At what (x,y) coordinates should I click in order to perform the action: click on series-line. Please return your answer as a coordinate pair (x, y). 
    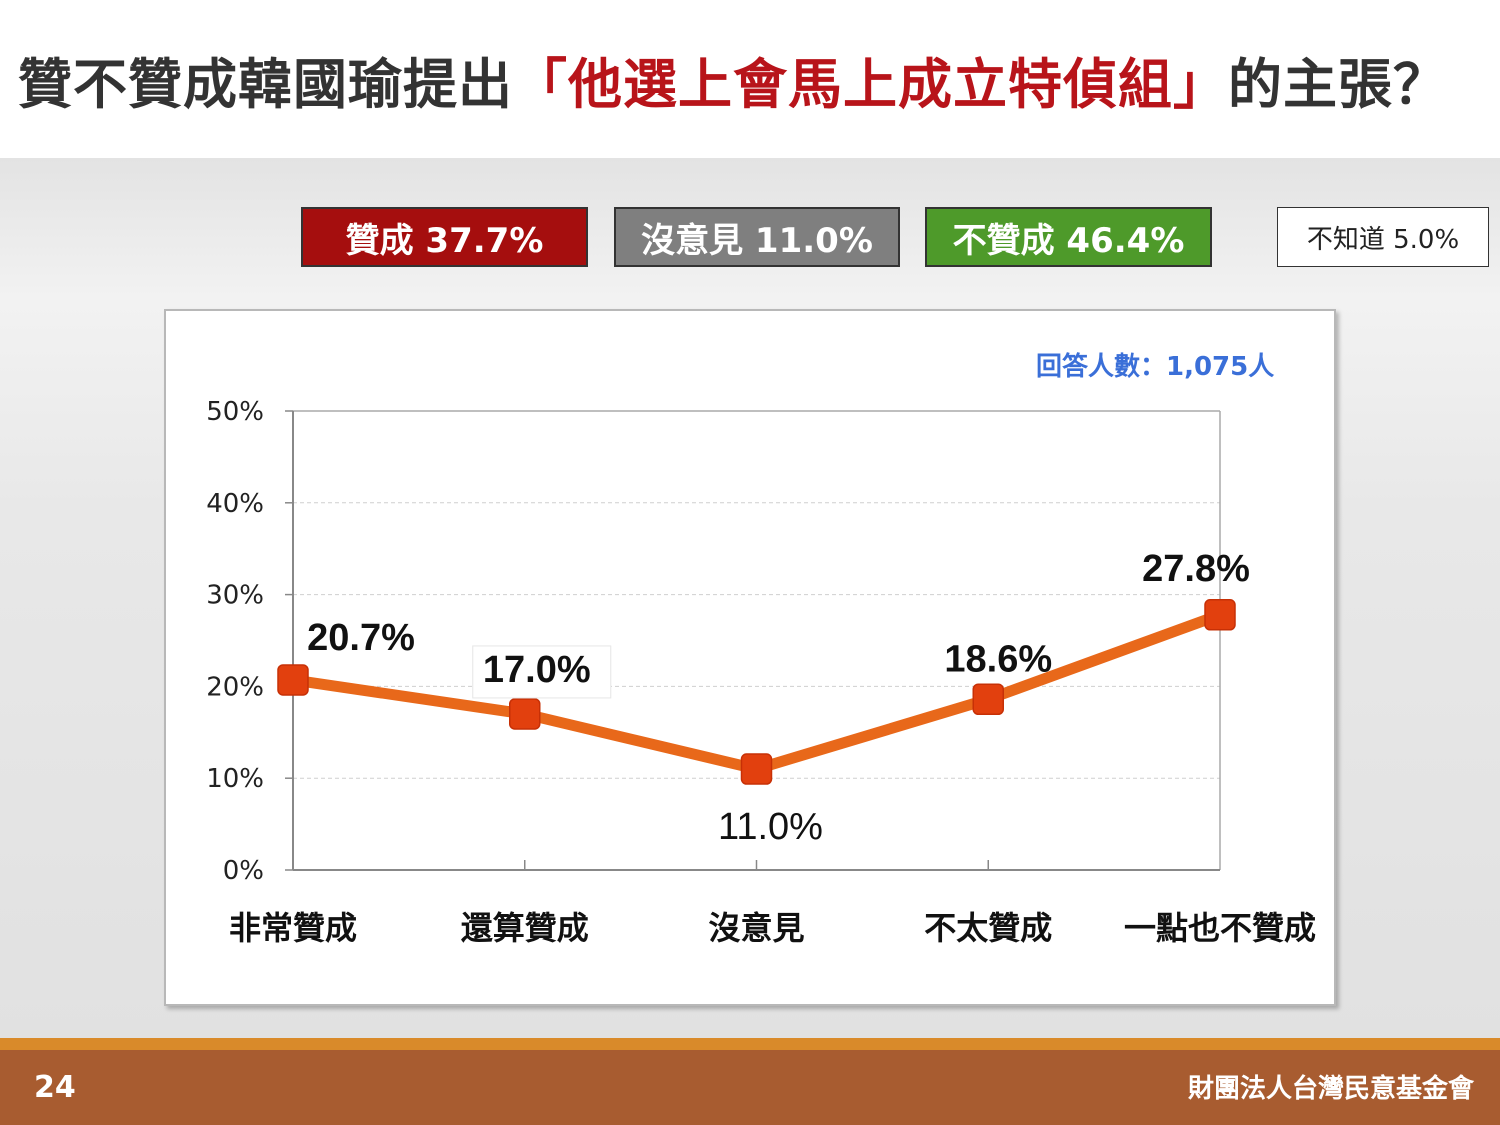
    Looking at the image, I should click on (756, 692).